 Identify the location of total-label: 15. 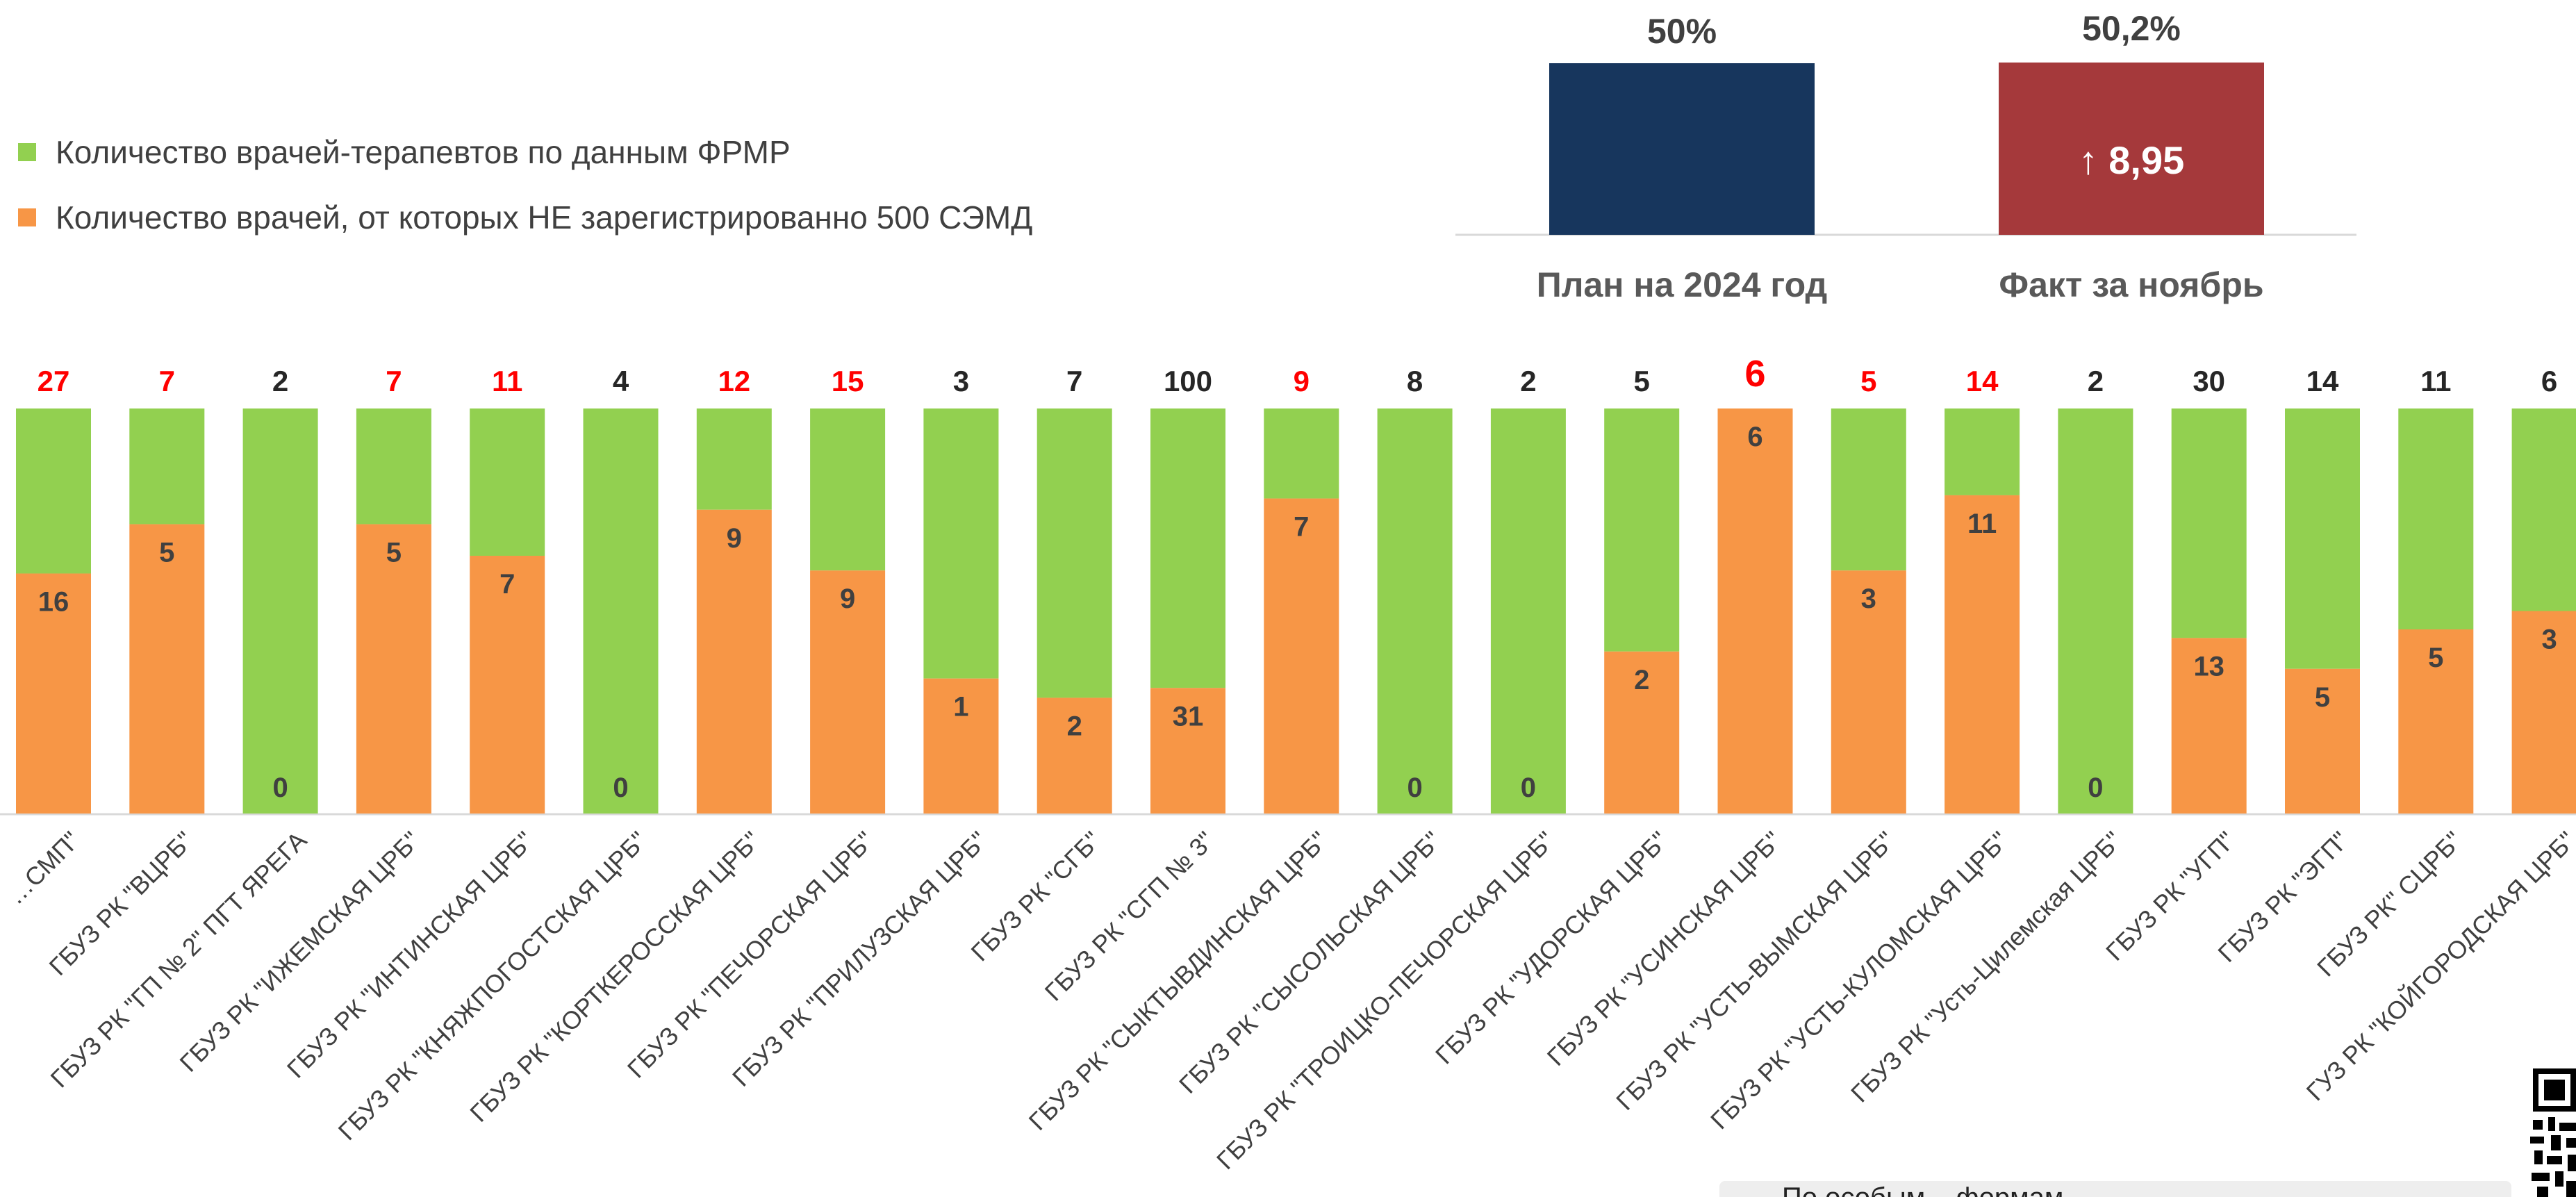
(848, 381).